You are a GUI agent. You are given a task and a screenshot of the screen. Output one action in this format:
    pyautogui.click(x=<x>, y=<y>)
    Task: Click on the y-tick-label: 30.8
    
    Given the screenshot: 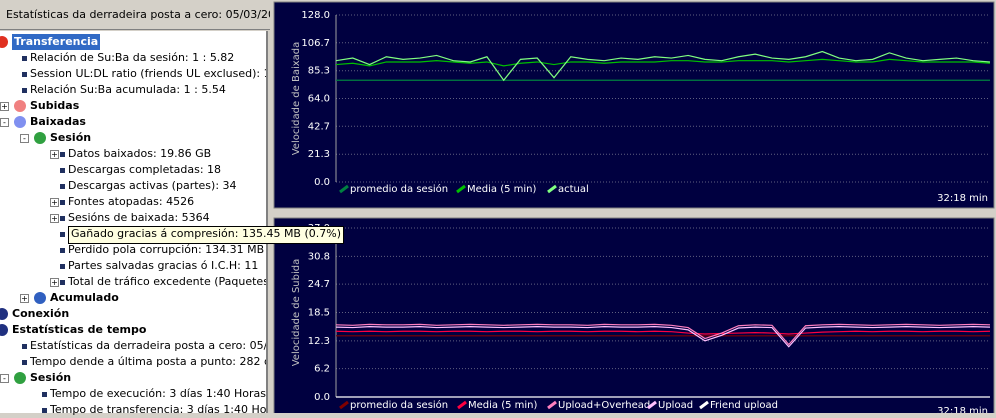 What is the action you would take?
    pyautogui.click(x=319, y=256)
    